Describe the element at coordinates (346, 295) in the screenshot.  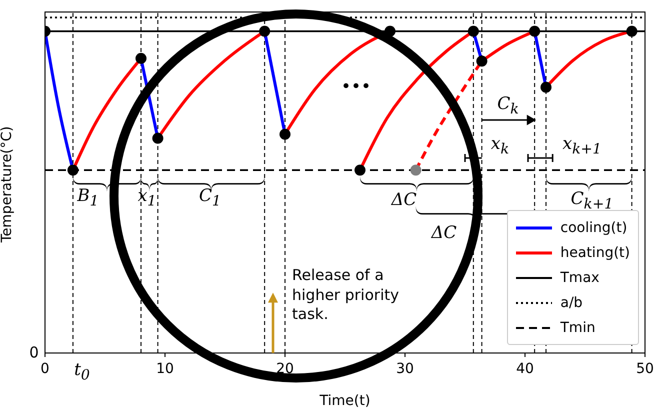
I see `annotation: Release of a higher priority task.` at that location.